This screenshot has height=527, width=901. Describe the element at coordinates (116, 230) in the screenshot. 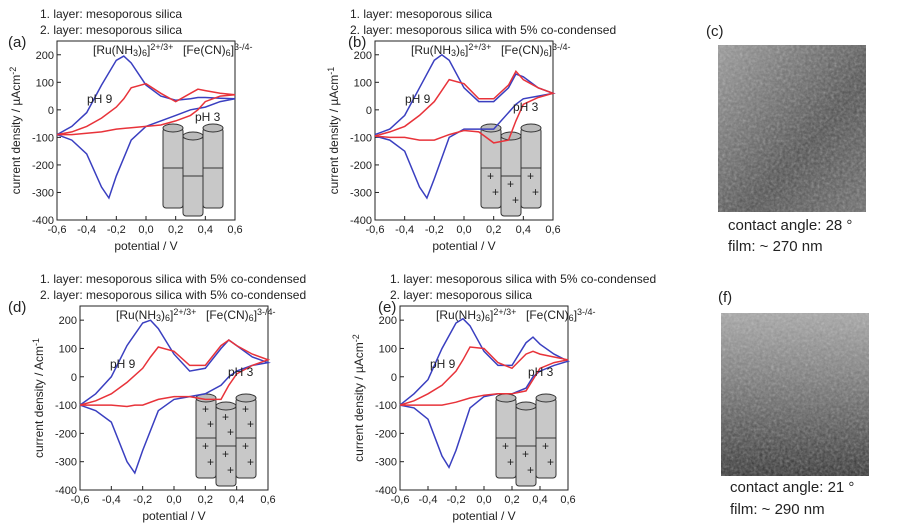

I see `x-tick-label: -0,2` at that location.